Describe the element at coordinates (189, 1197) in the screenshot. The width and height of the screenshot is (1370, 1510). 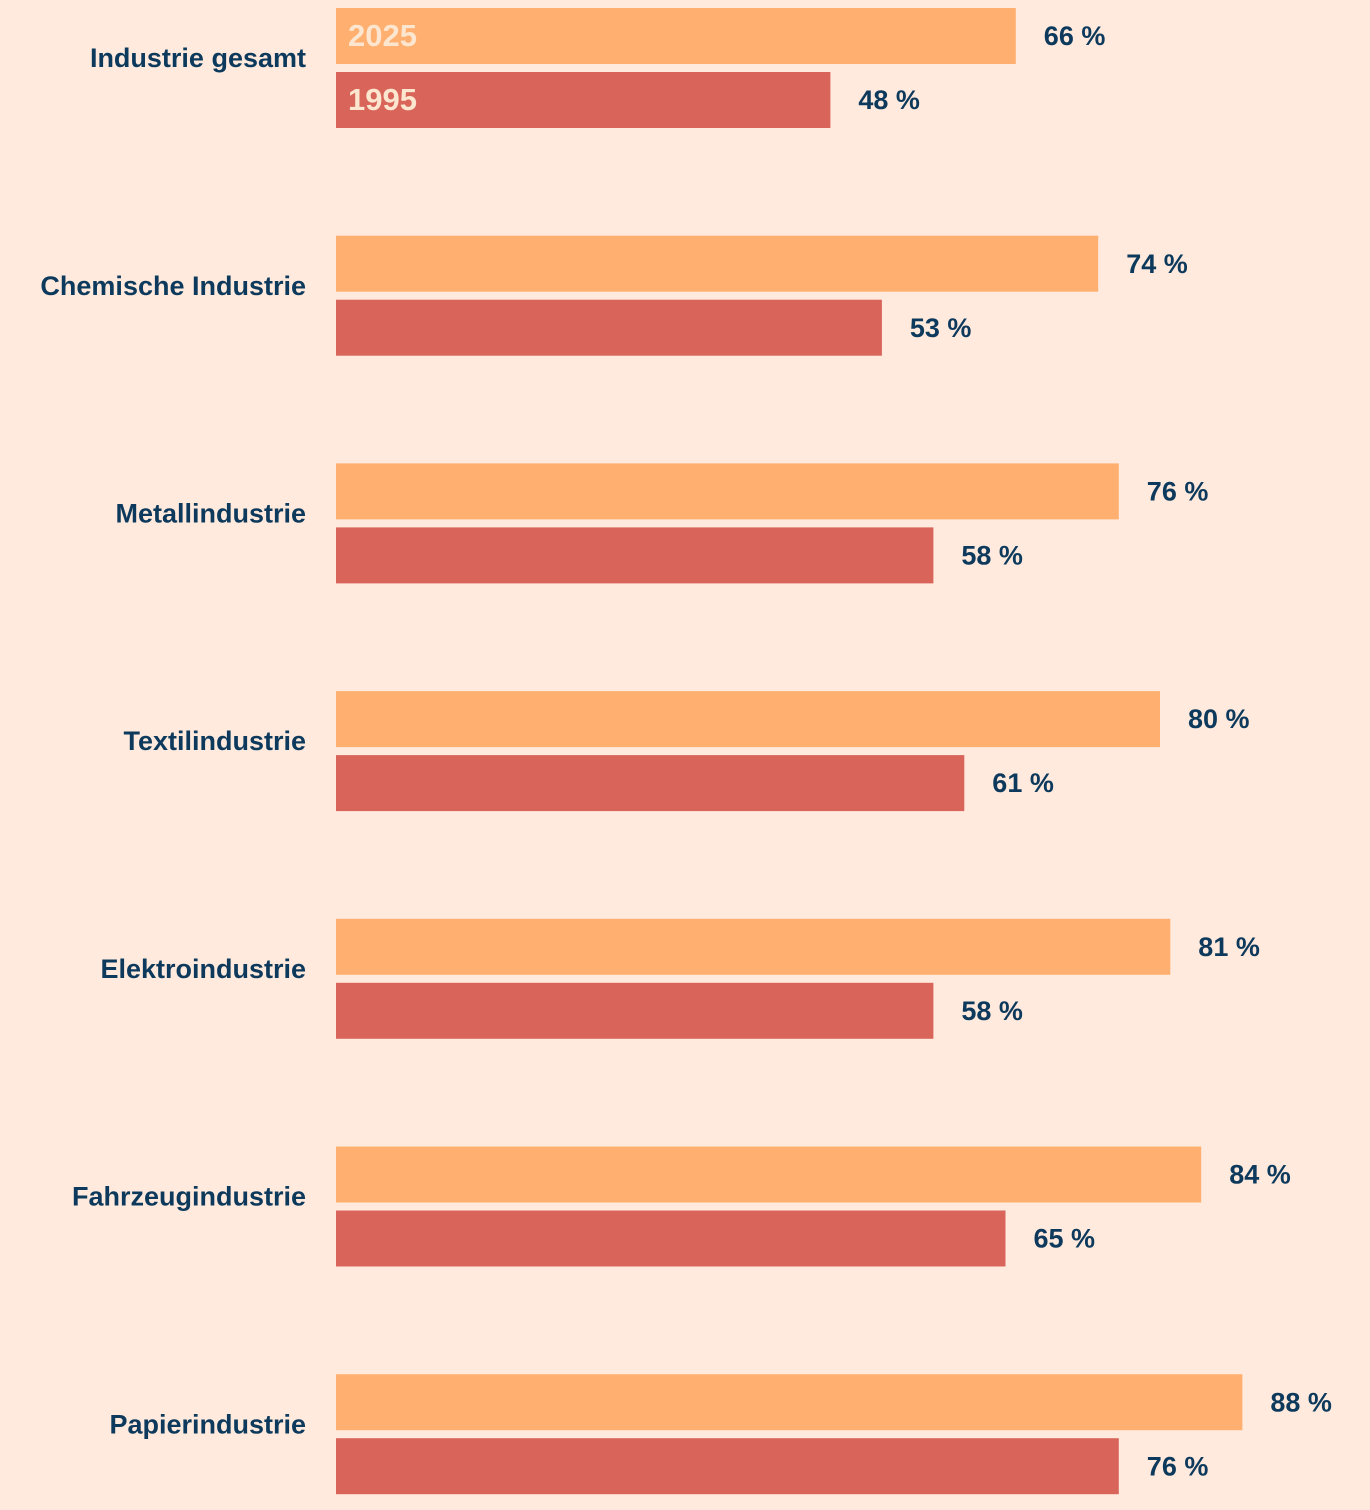
I see `category-label: Fahrzeugindustrie` at that location.